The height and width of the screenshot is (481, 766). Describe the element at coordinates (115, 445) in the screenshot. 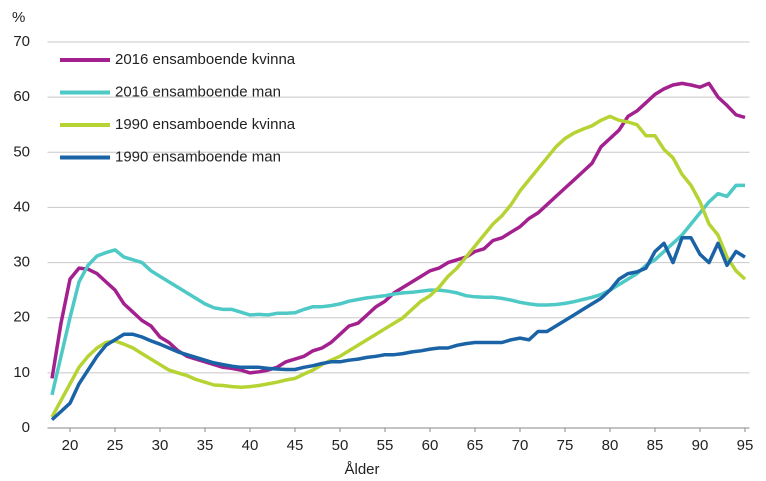

I see `x-tick-label: 25` at that location.